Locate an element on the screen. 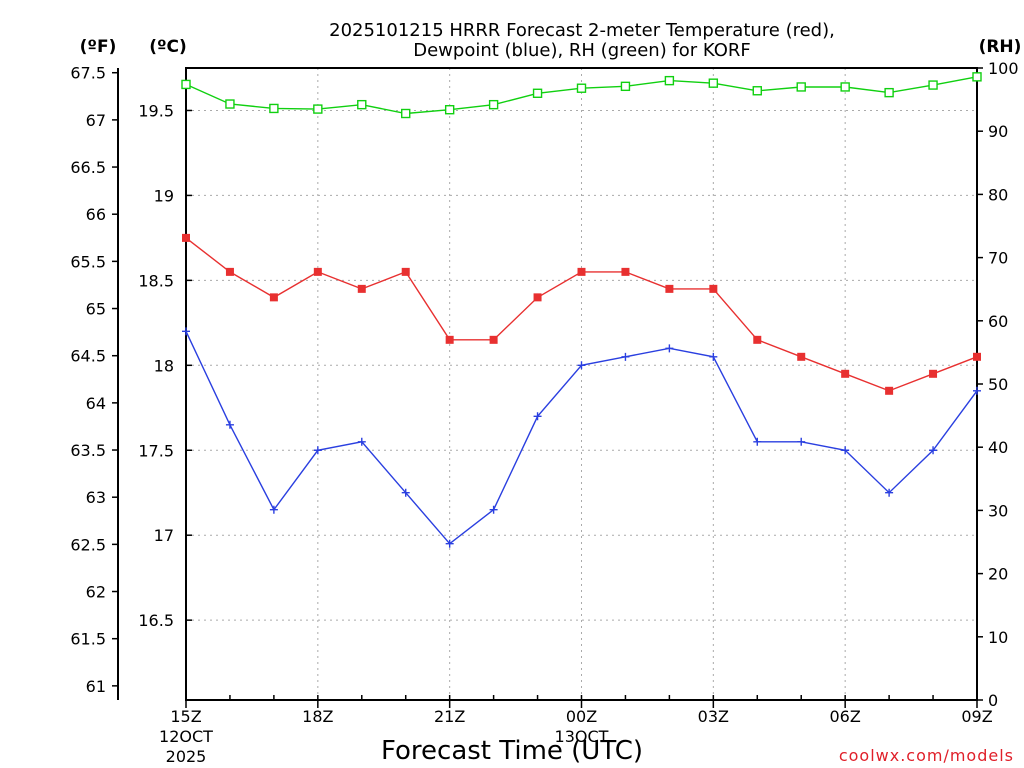 This screenshot has width=1024, height=768. rh-tick-label: 10 is located at coordinates (998, 637).